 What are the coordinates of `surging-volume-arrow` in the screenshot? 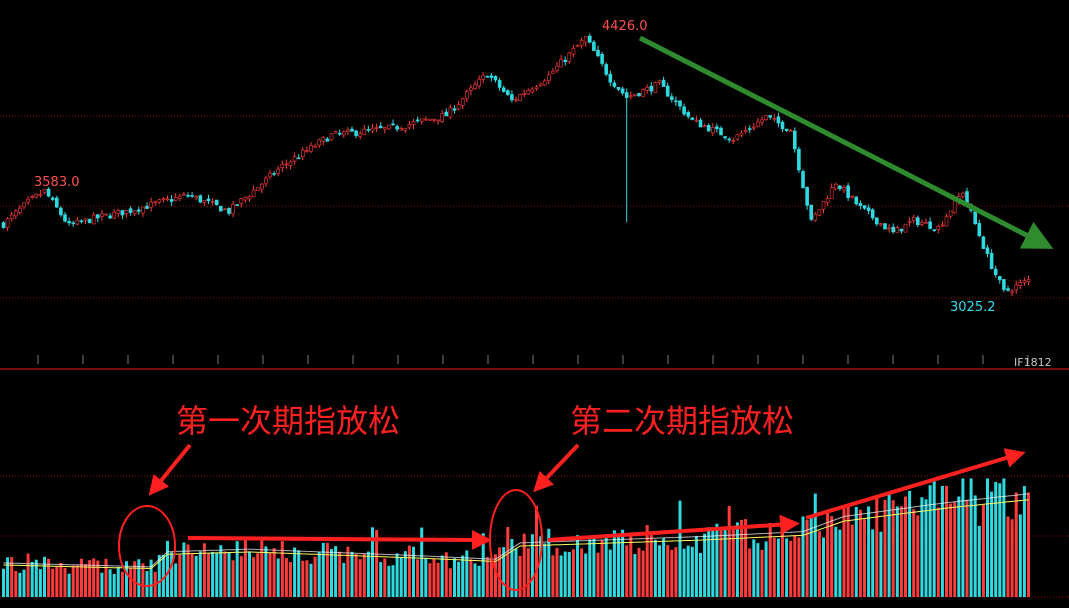 It's located at (915, 484).